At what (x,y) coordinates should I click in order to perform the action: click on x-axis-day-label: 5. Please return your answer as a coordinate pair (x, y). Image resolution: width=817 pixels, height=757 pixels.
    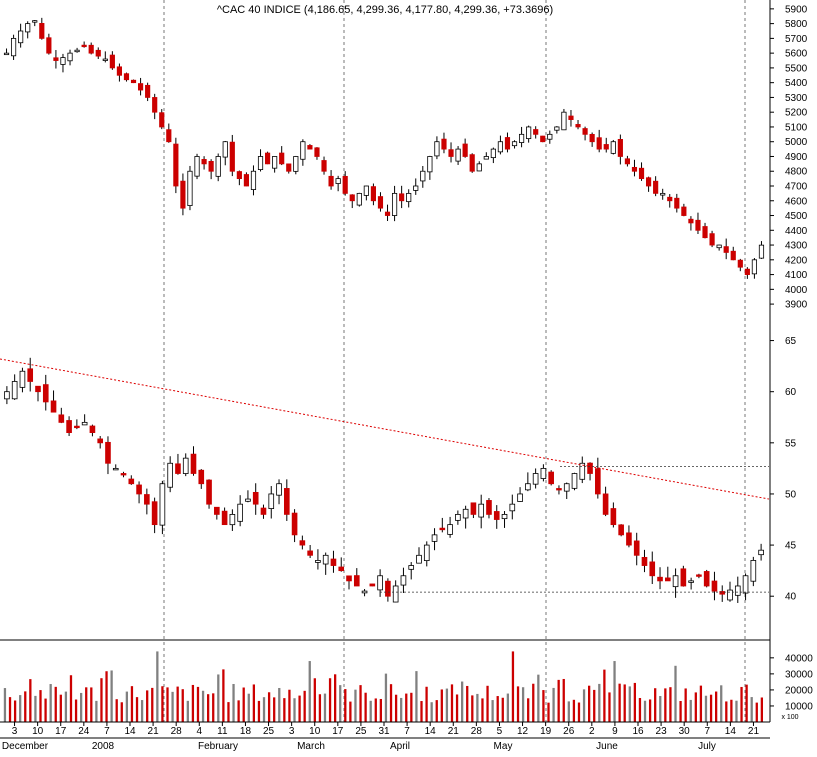
    Looking at the image, I should click on (500, 731).